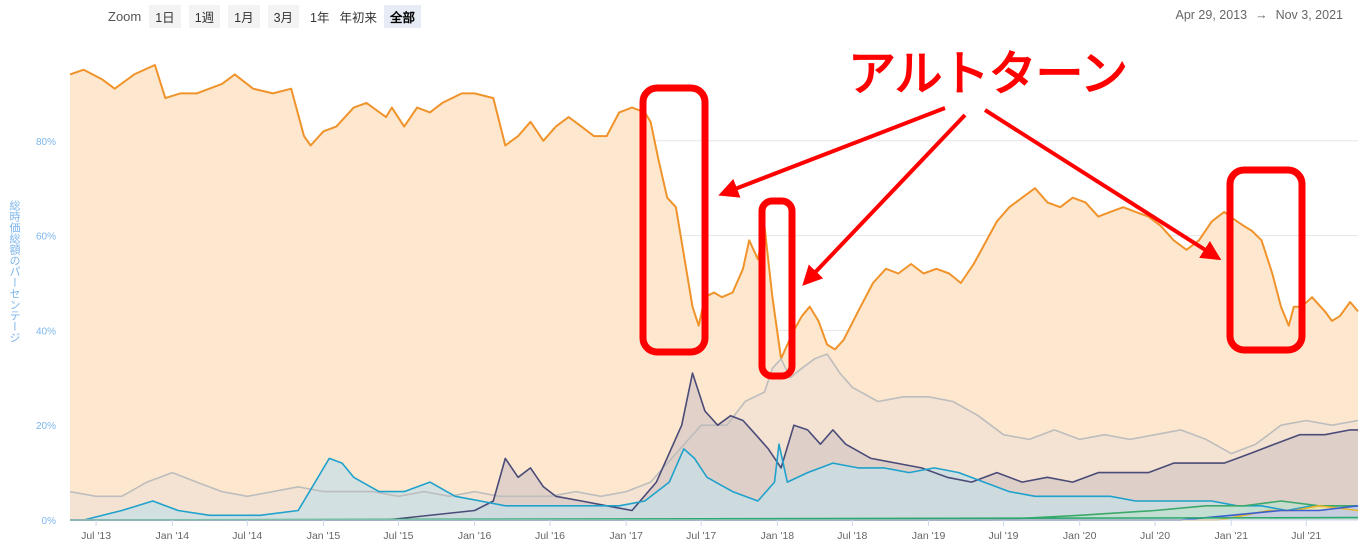  I want to click on x-tick-label: Jan '14, so click(173, 536).